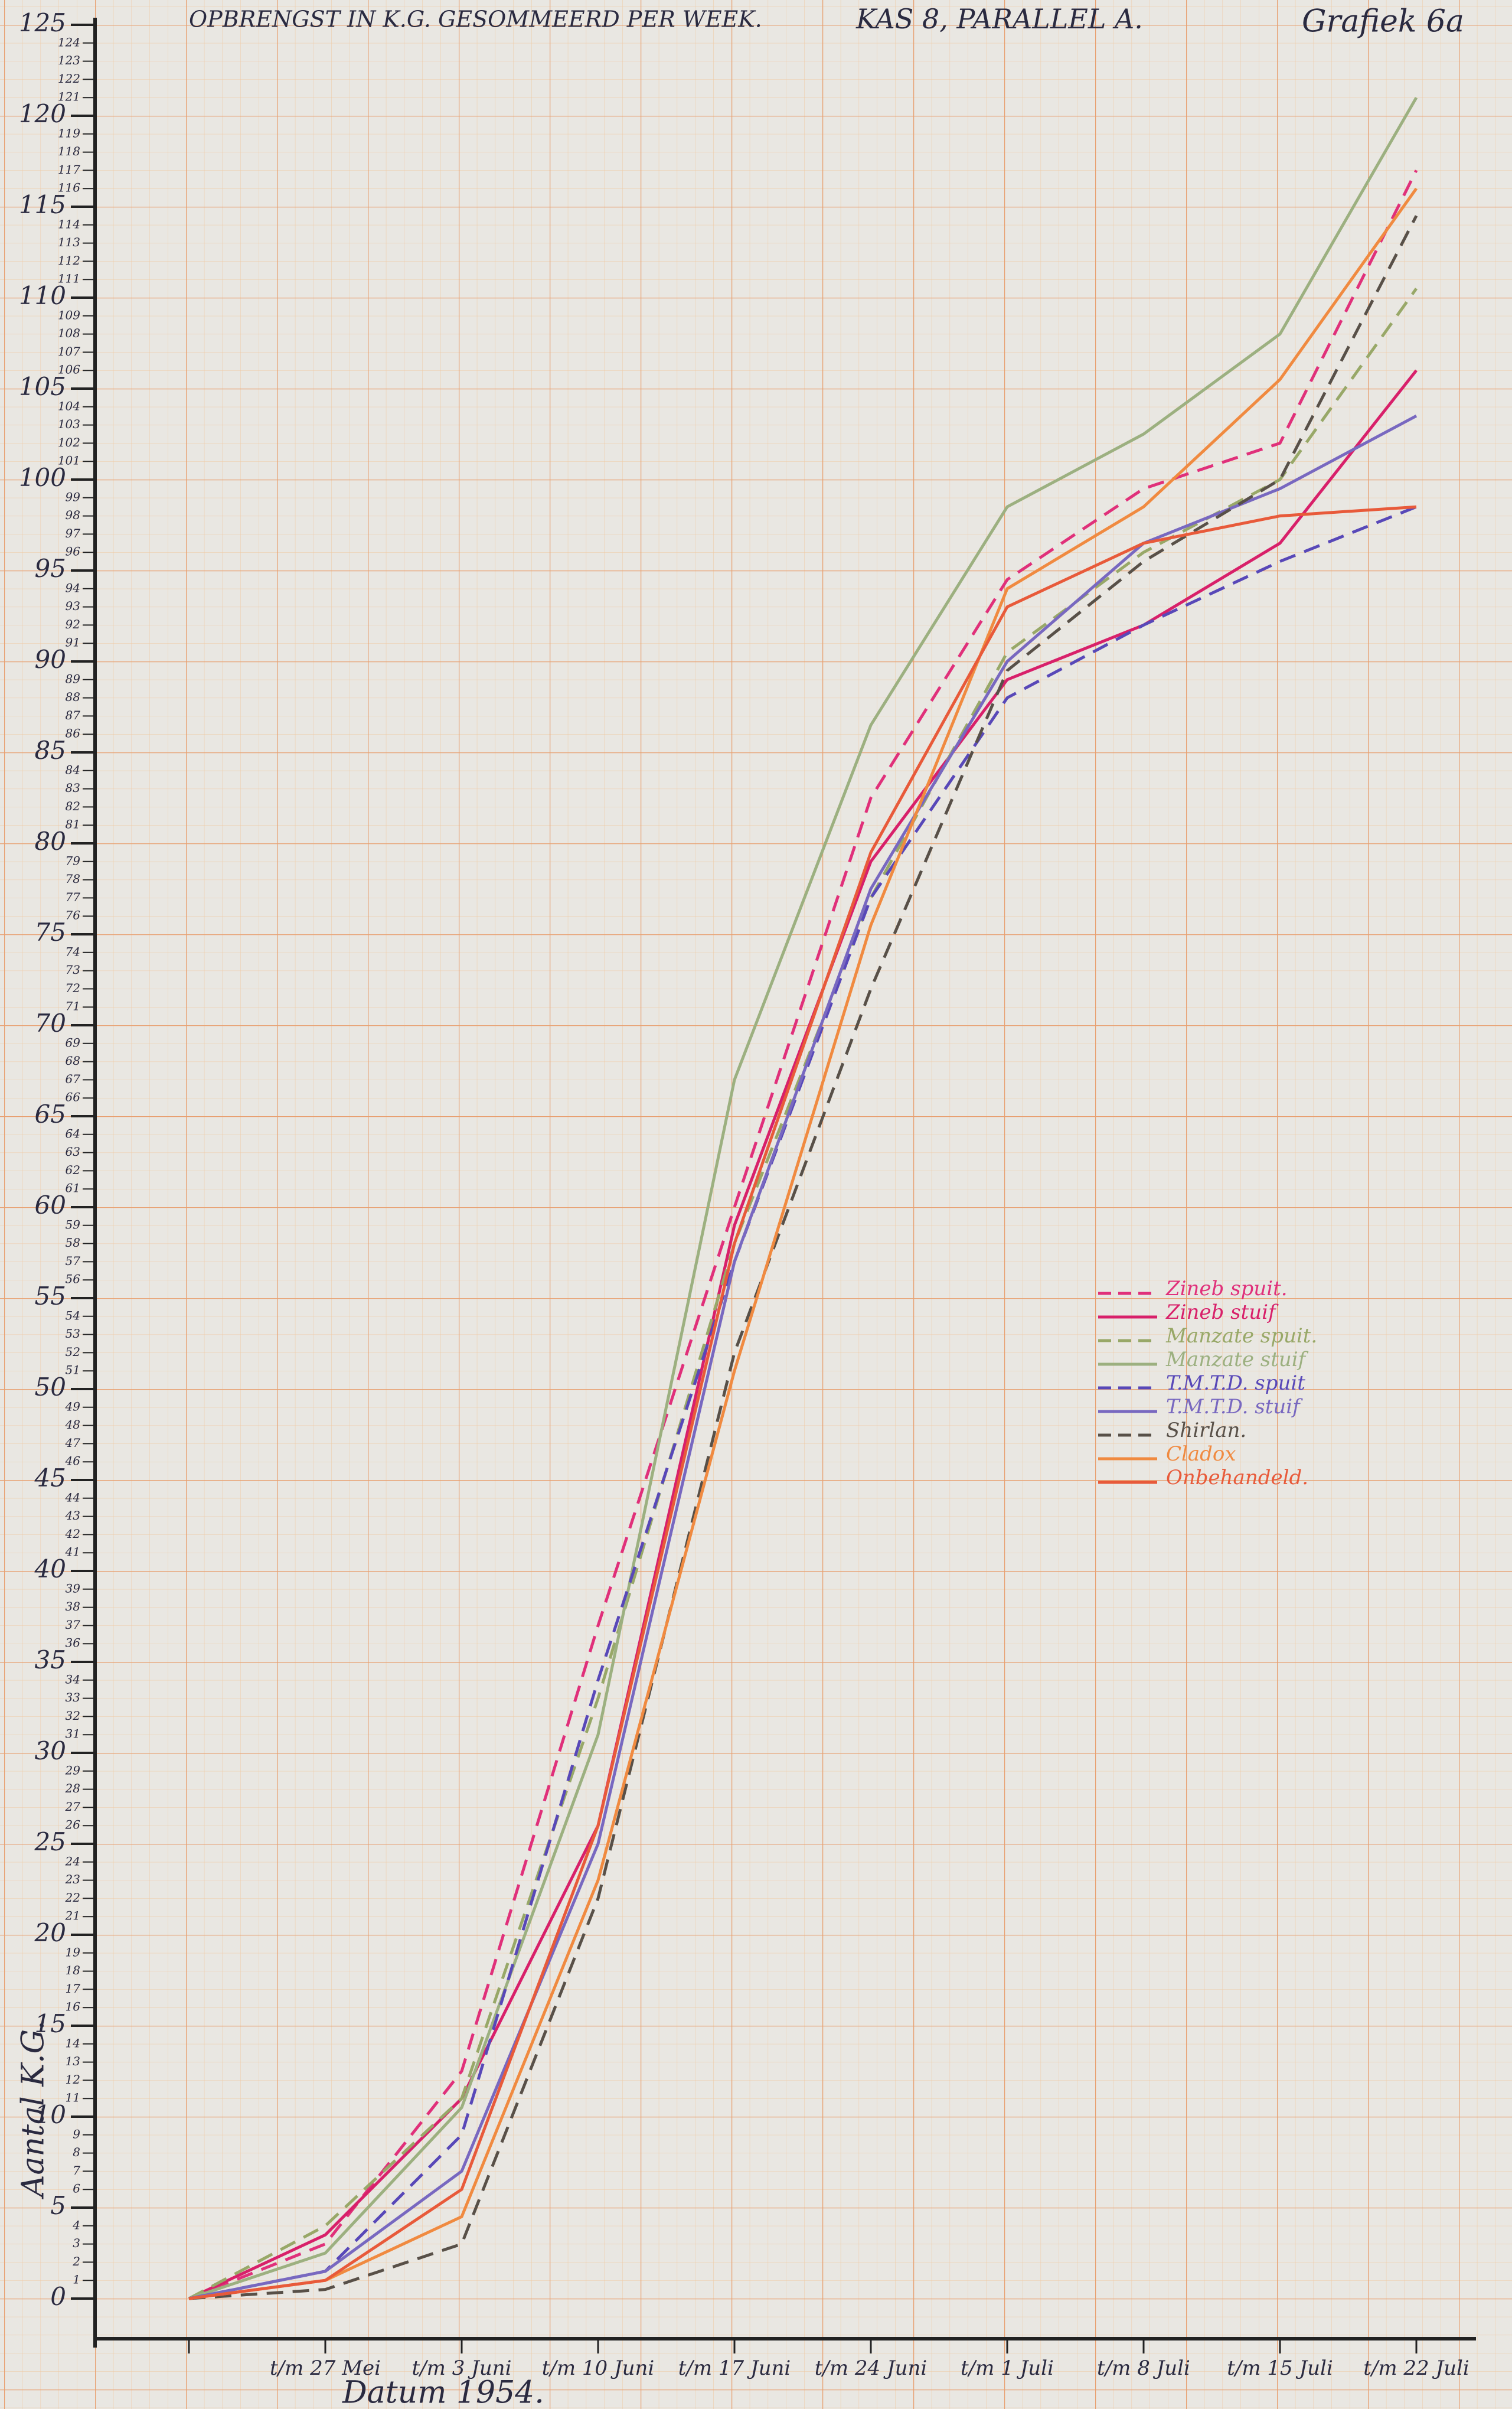  What do you see at coordinates (1201, 1454) in the screenshot?
I see `legend-label: Cladox` at bounding box center [1201, 1454].